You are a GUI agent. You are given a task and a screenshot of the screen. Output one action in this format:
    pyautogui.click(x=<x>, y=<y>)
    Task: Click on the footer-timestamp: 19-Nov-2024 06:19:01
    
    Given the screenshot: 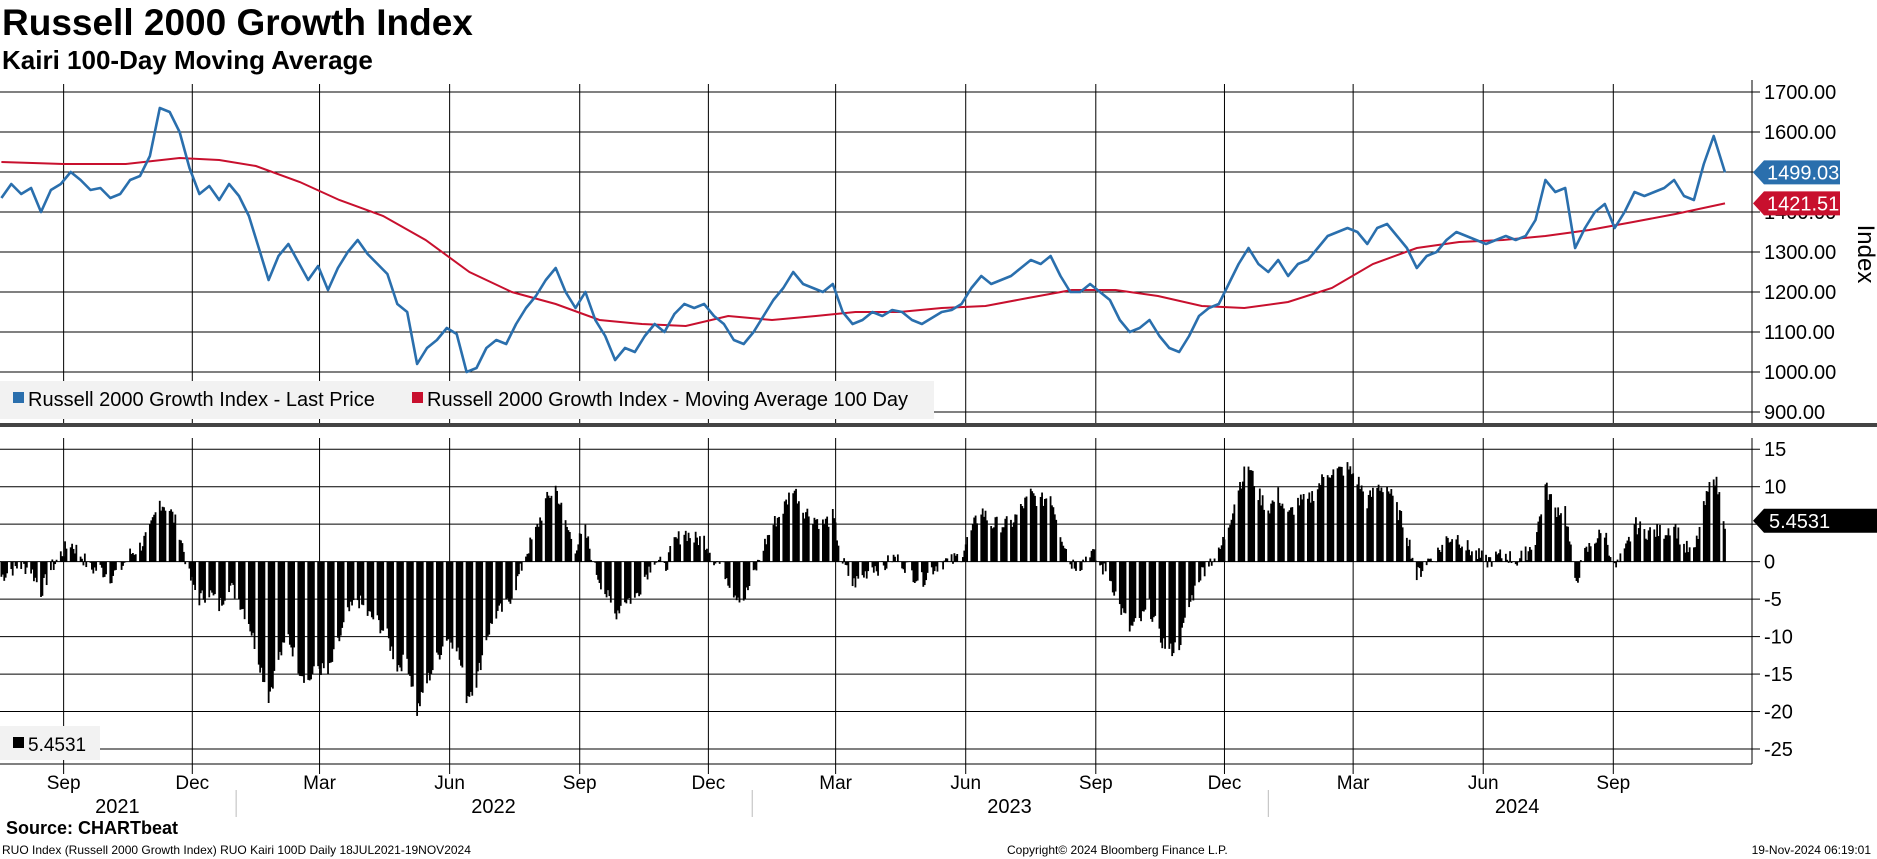 What is the action you would take?
    pyautogui.click(x=1811, y=850)
    